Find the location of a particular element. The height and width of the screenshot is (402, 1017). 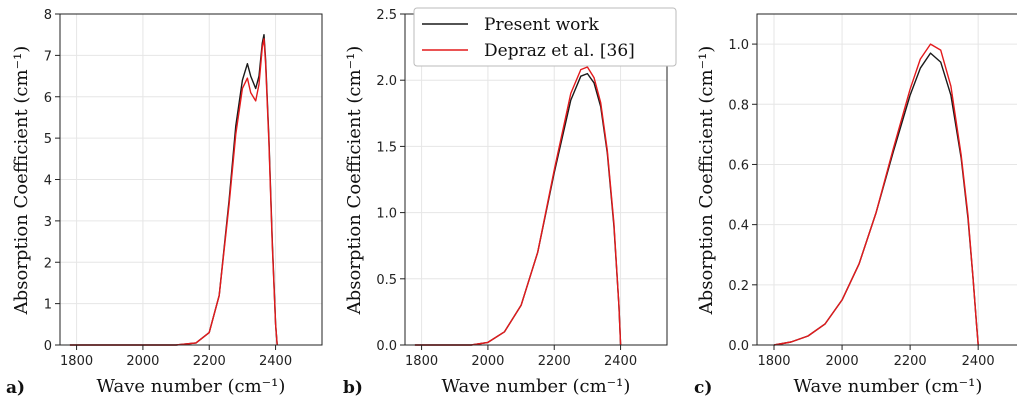

y-tick-label-a: 8 is located at coordinates (48, 15).